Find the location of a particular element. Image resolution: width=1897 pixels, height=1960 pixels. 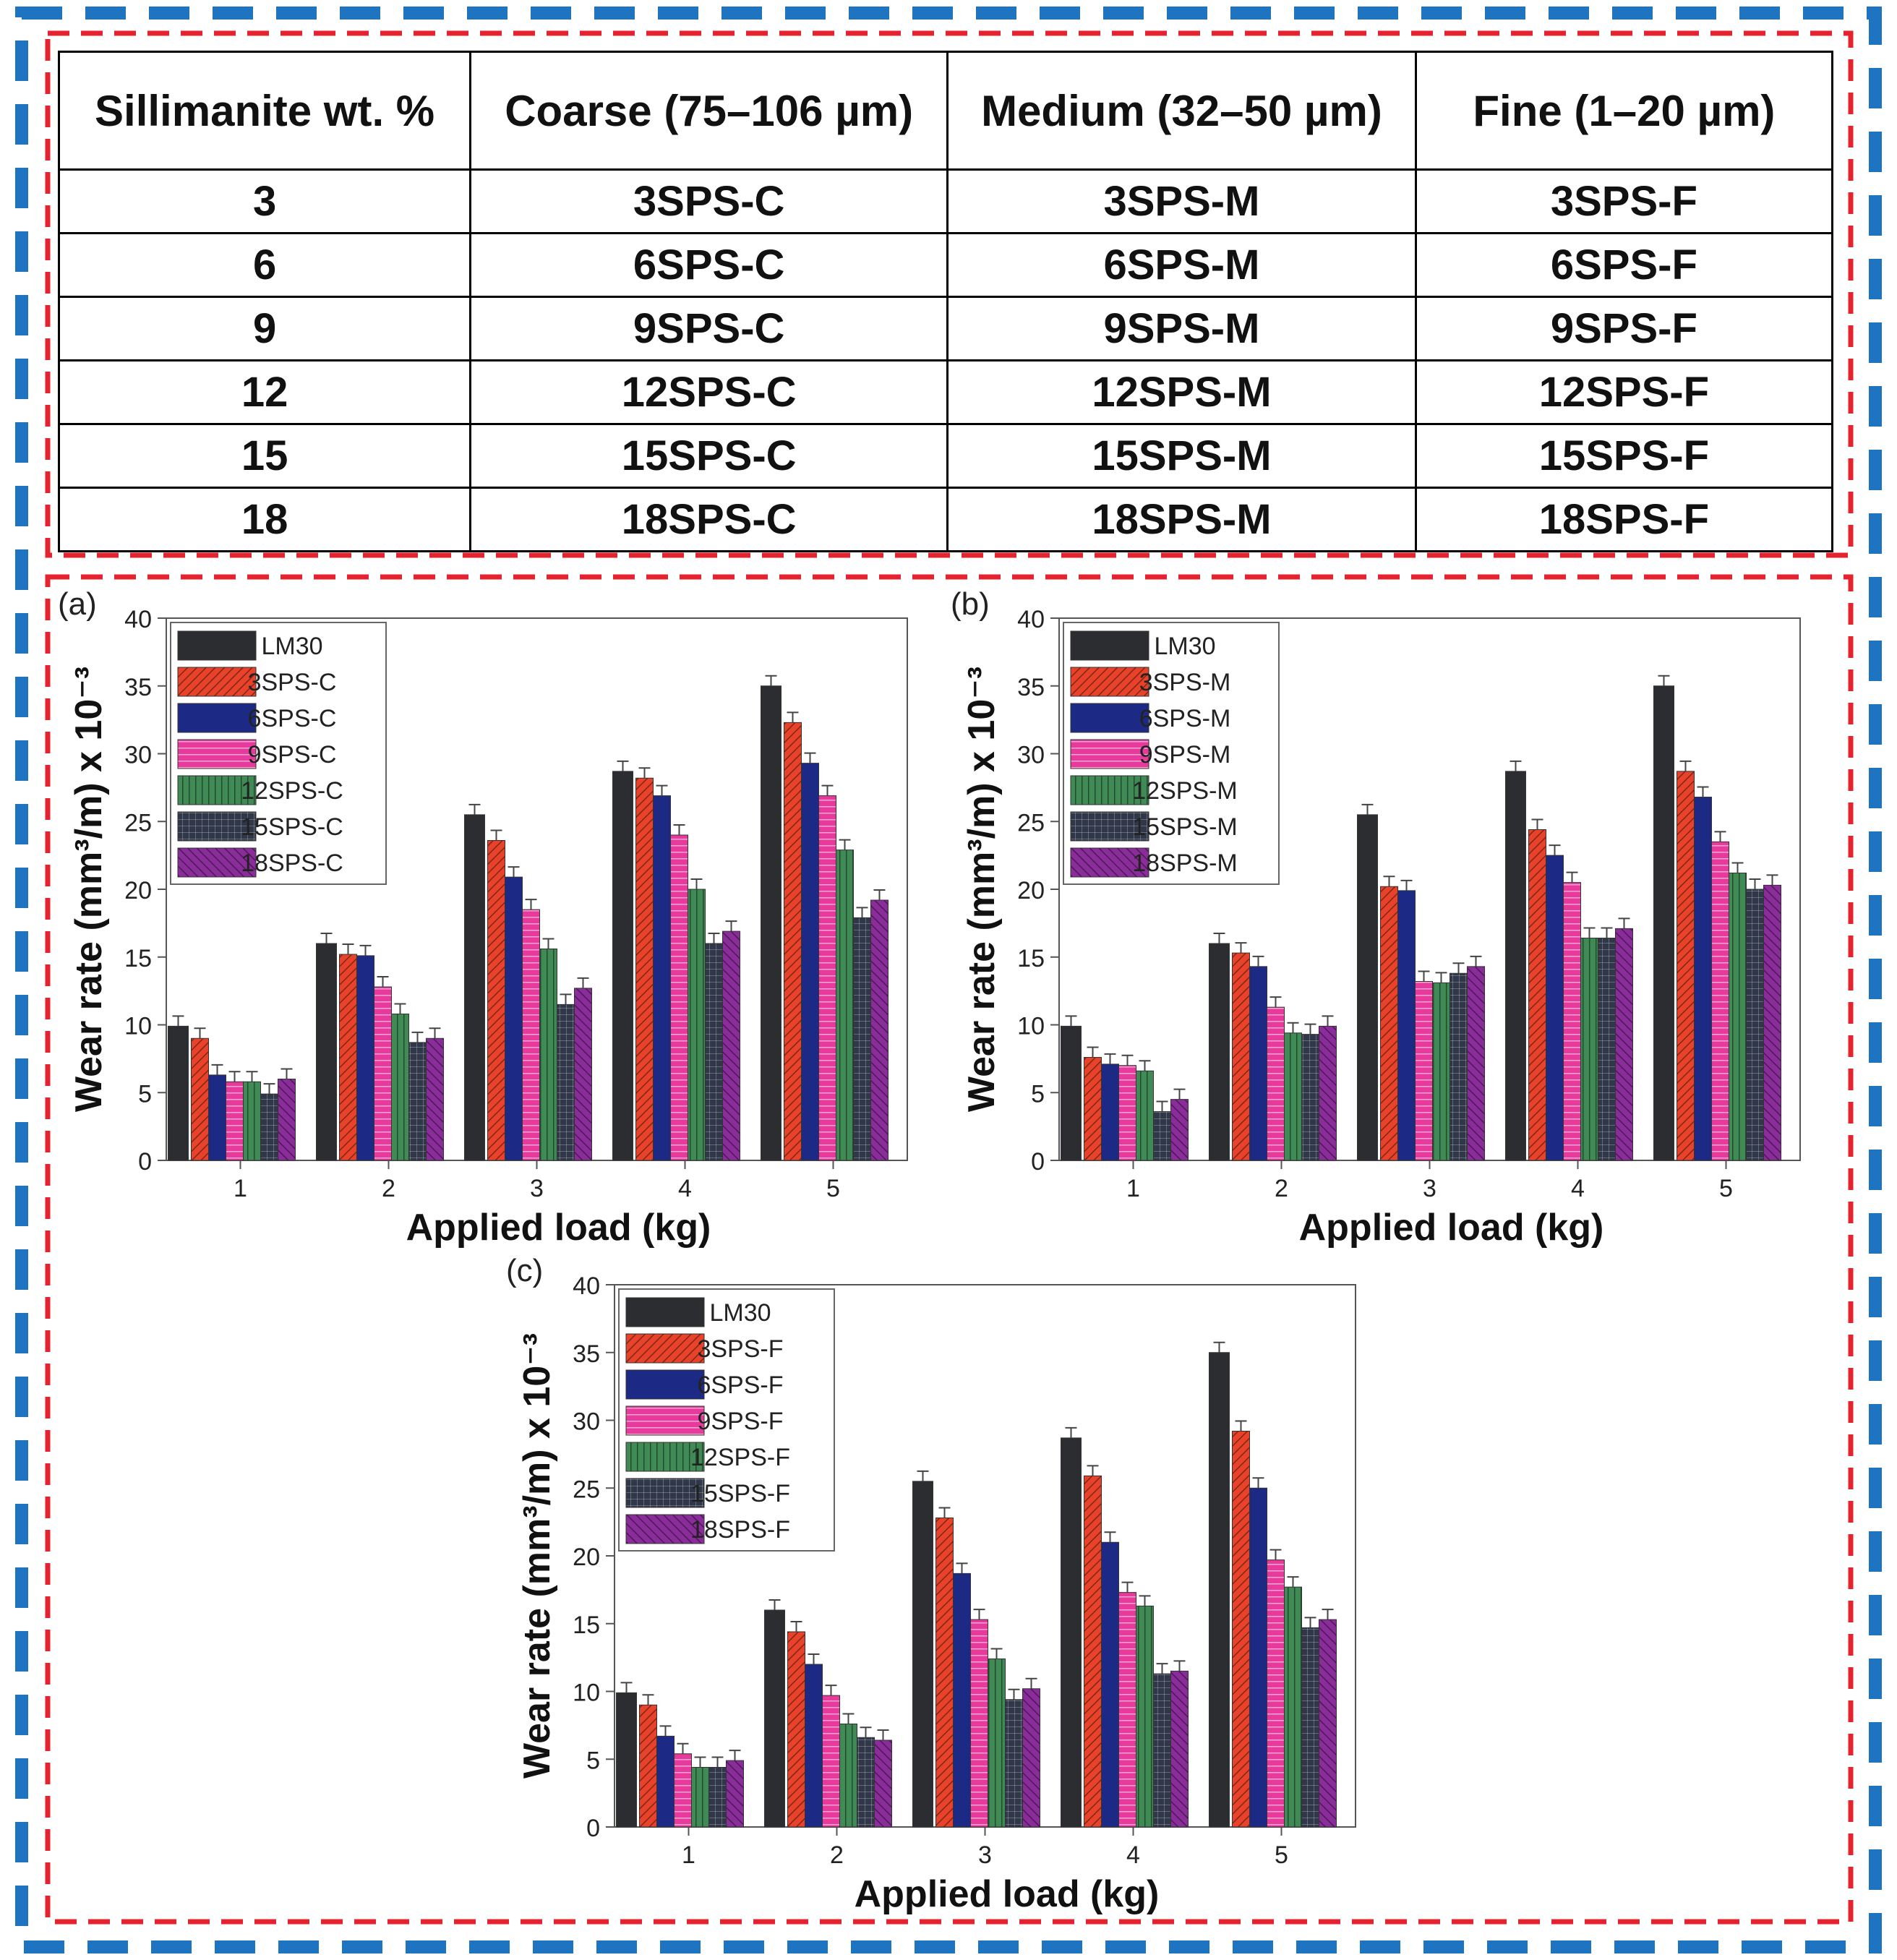

table-row: 15 15SPS-C 15SPS-M 15SPS-F is located at coordinates (945, 456).